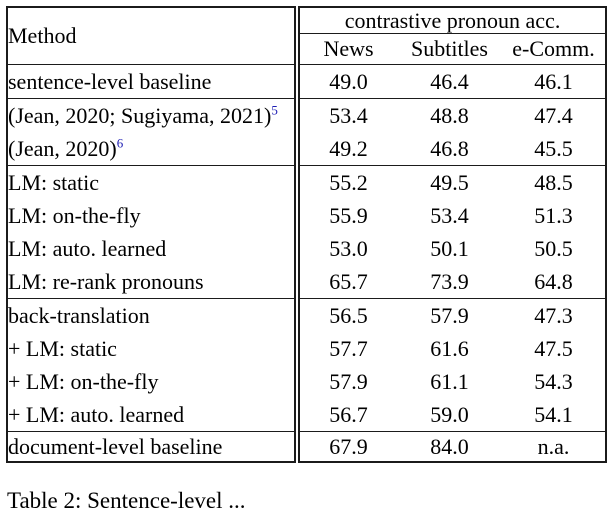  Describe the element at coordinates (152, 81) in the screenshot. I see `method-cell: sentence-level baseline` at that location.